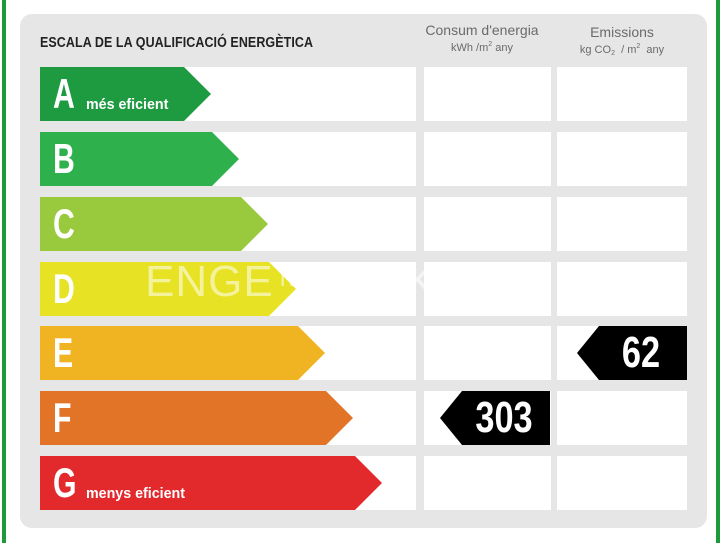 This screenshot has width=722, height=543. I want to click on consumption-cell: 303, so click(487, 418).